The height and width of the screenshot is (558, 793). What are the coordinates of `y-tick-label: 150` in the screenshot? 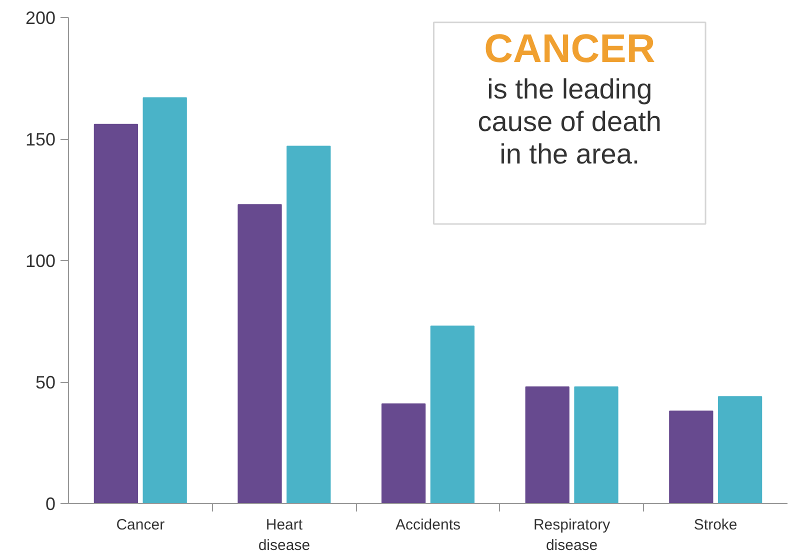 It's located at (40, 140).